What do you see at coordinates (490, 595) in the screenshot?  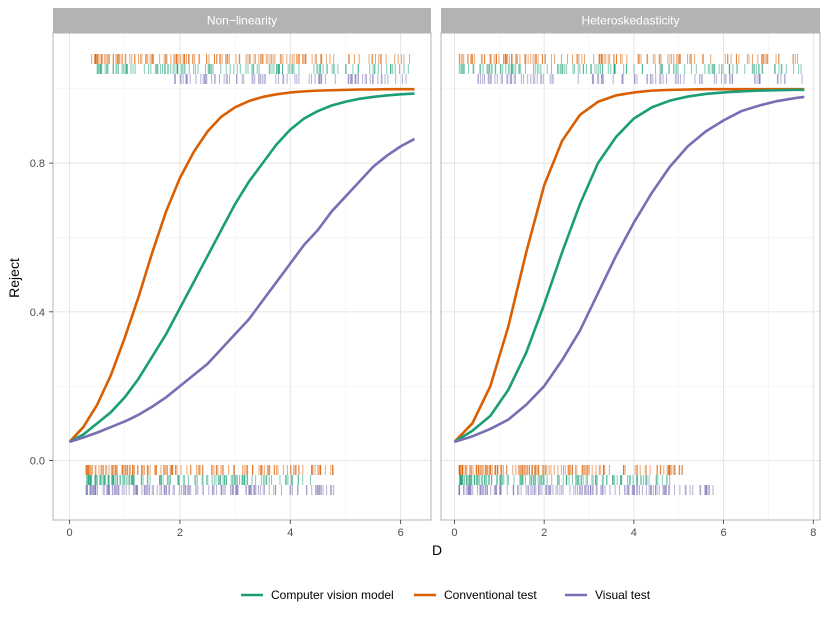 I see `legend-label: Conventional test` at bounding box center [490, 595].